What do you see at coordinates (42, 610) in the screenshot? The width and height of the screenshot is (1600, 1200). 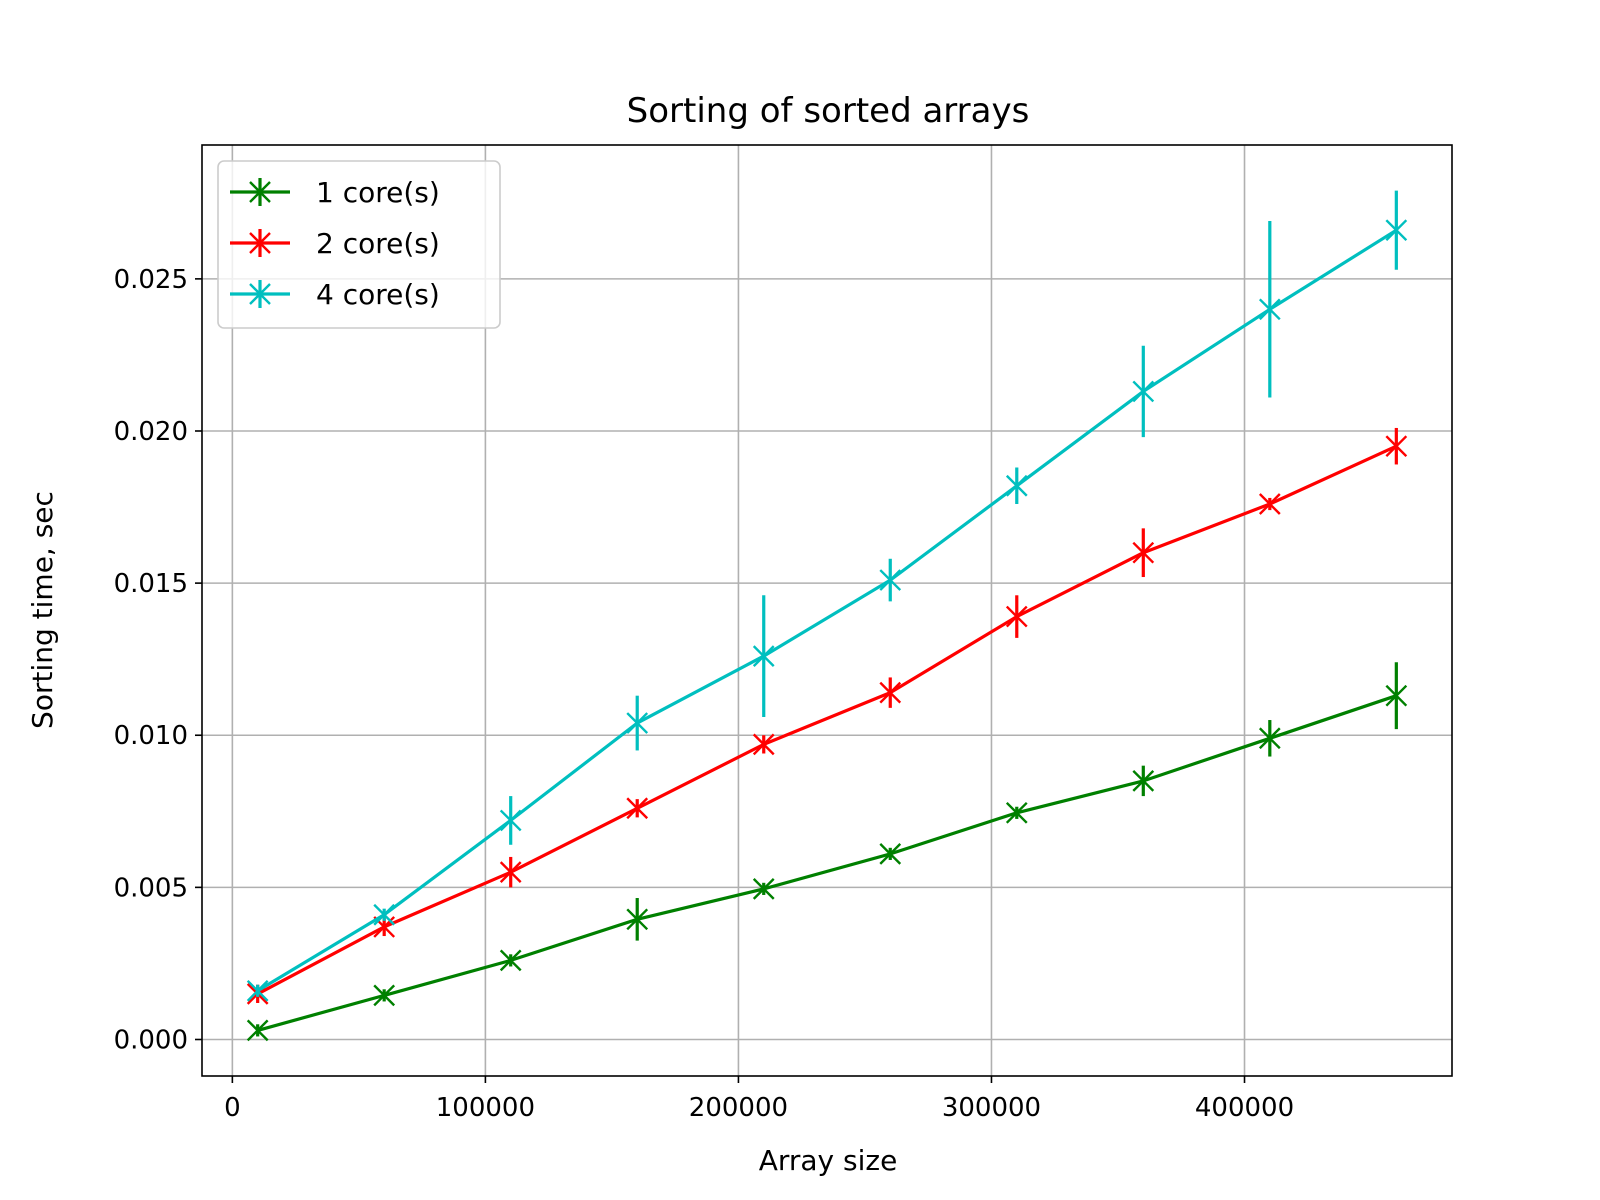 I see `y-axis-title: Sorting time, sec` at bounding box center [42, 610].